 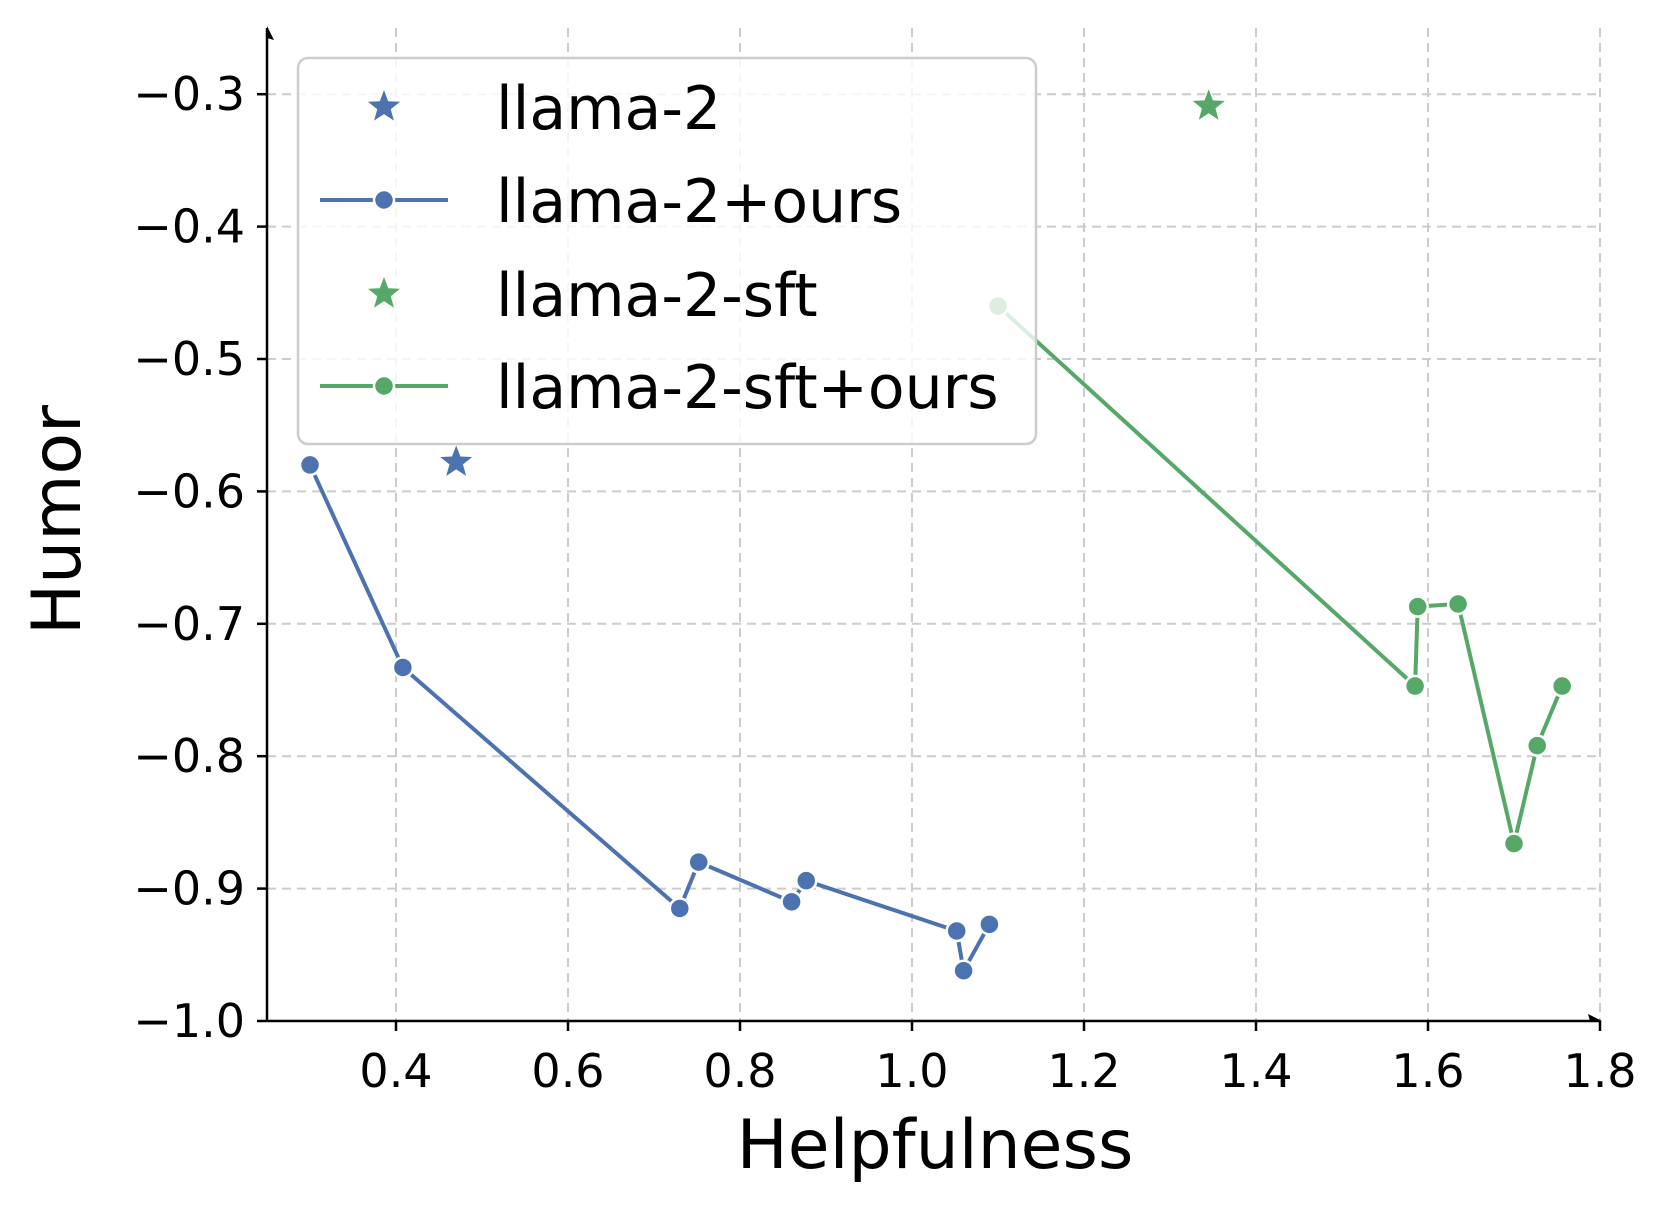 What do you see at coordinates (189, 227) in the screenshot?
I see `y-tick-label: −0.4` at bounding box center [189, 227].